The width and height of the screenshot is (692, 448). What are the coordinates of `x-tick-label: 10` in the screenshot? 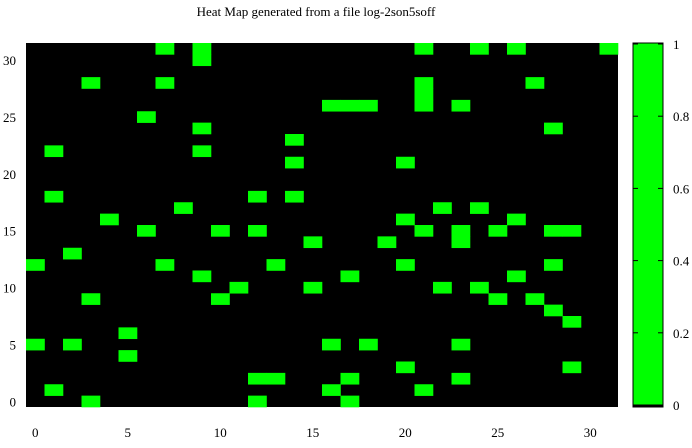 It's located at (220, 432).